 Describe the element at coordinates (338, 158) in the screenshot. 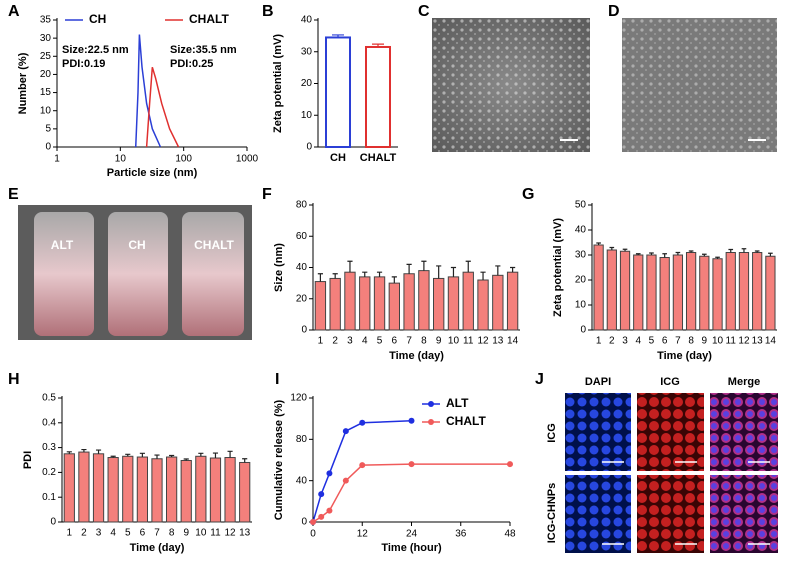

I see `x-tick-label: CH` at that location.